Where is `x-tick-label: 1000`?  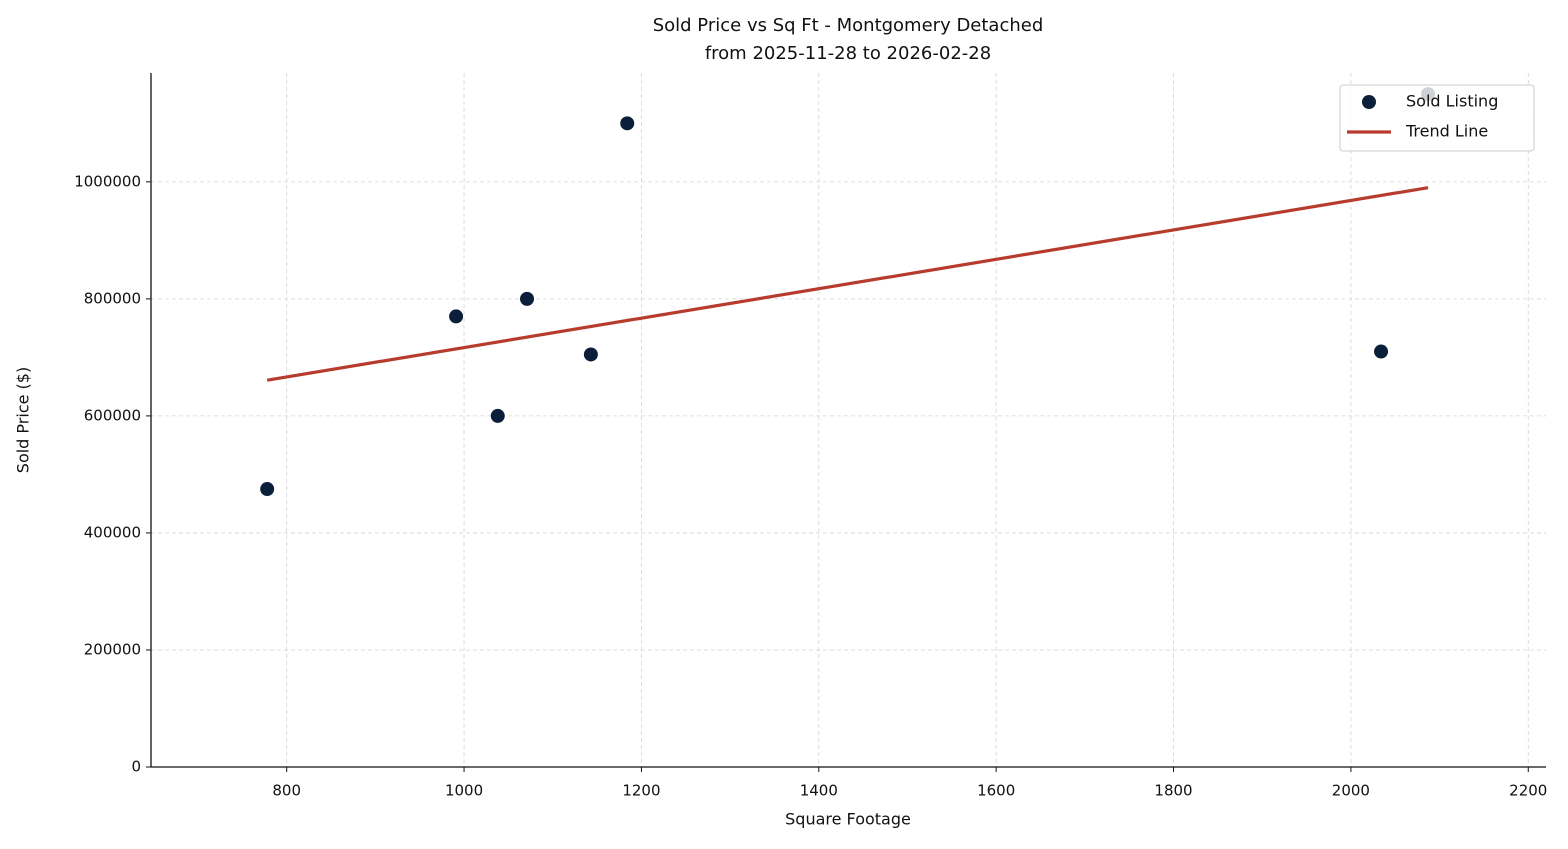
x-tick-label: 1000 is located at coordinates (464, 791).